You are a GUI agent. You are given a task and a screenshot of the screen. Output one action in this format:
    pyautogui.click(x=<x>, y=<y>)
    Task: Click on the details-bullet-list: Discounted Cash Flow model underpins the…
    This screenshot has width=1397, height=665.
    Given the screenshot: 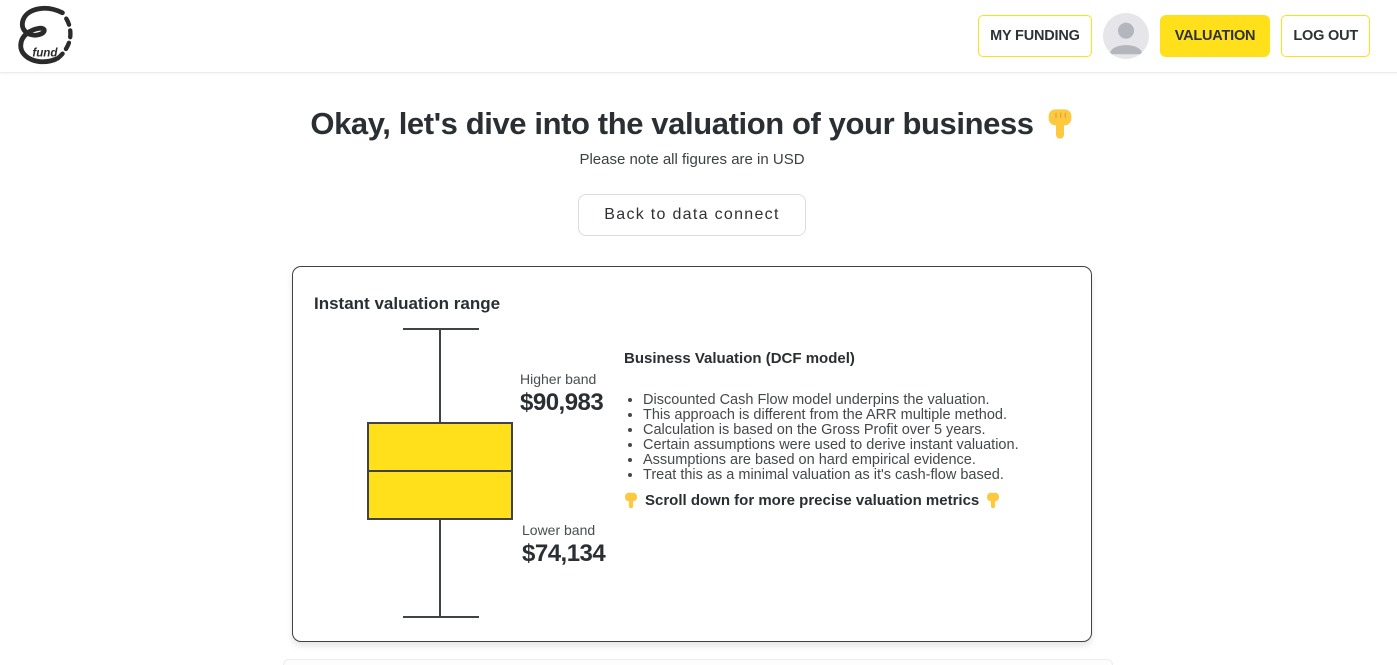 What is the action you would take?
    pyautogui.click(x=854, y=437)
    